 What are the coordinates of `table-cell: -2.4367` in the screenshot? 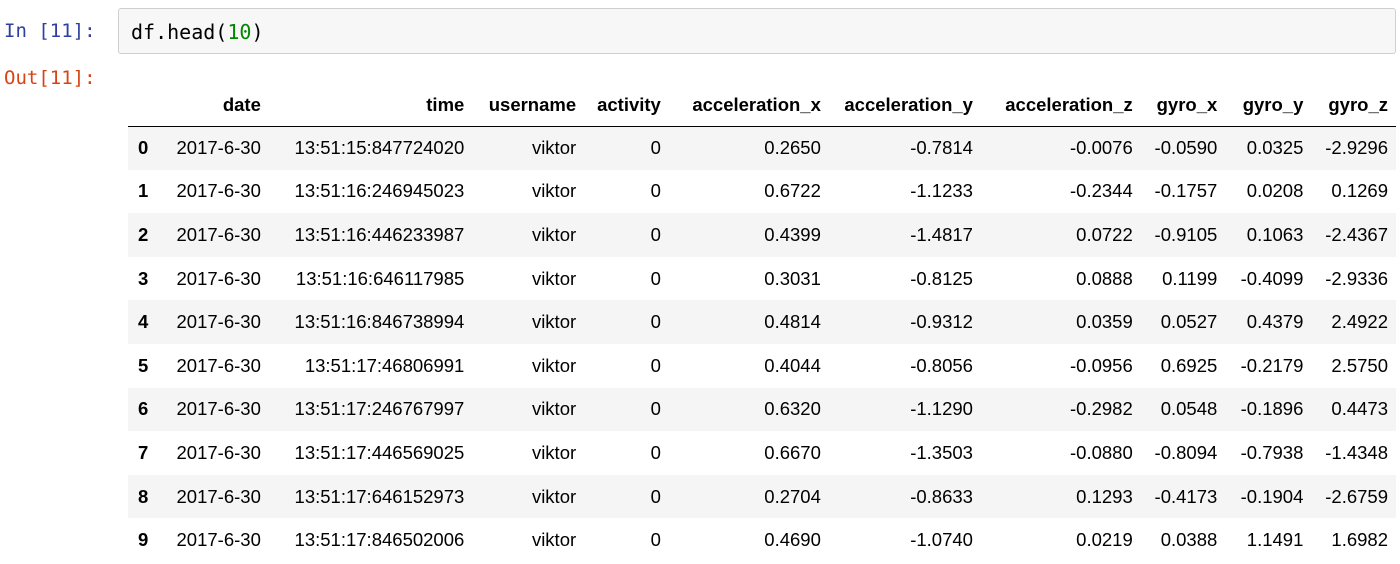 It's located at (1356, 234).